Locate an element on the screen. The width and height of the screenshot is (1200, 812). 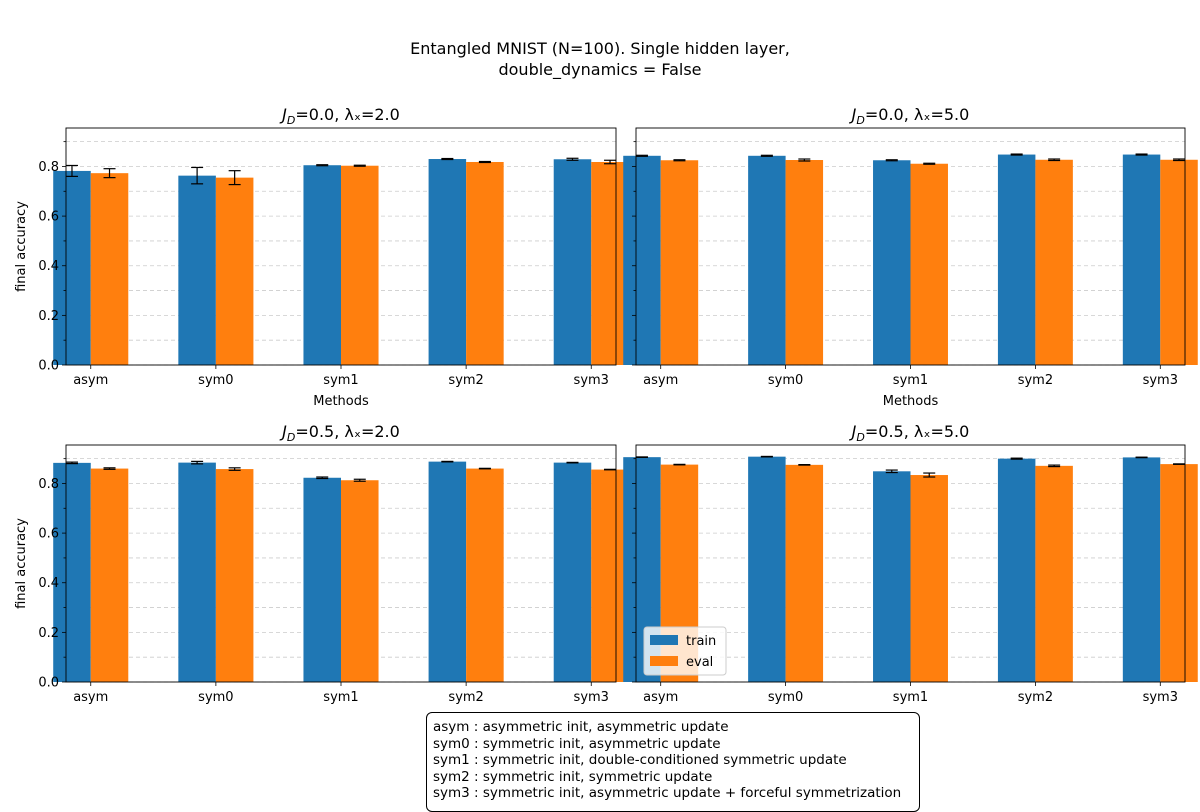
subplot-title: JD=0.0, λₓ=2.0 is located at coordinates (339, 116).